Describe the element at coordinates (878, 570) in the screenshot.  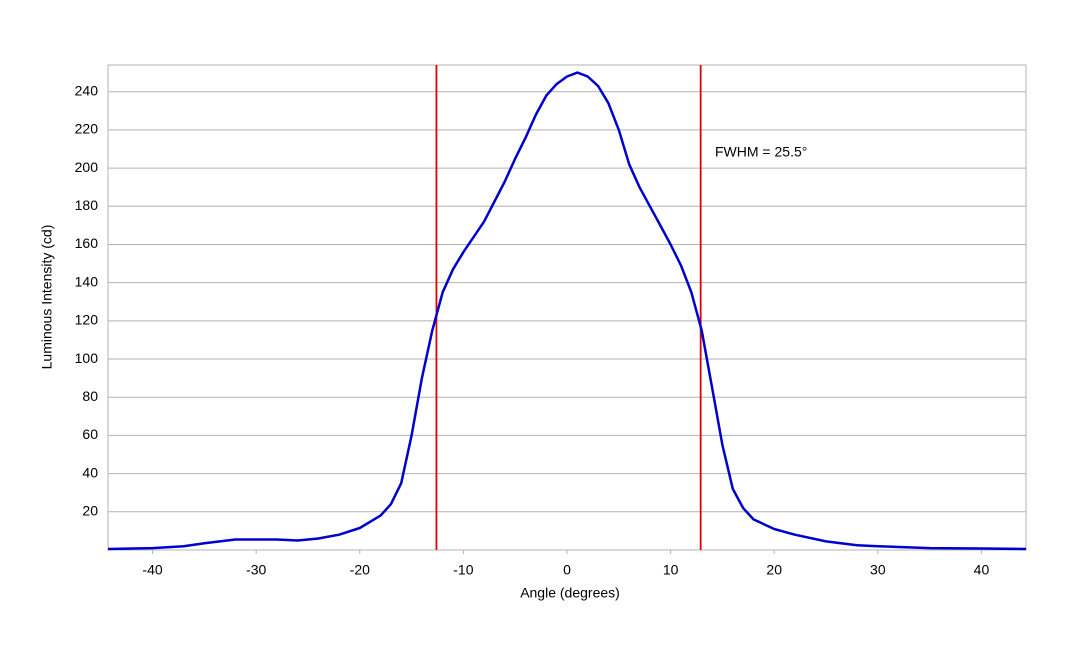
I see `x-tick-label: 30` at that location.